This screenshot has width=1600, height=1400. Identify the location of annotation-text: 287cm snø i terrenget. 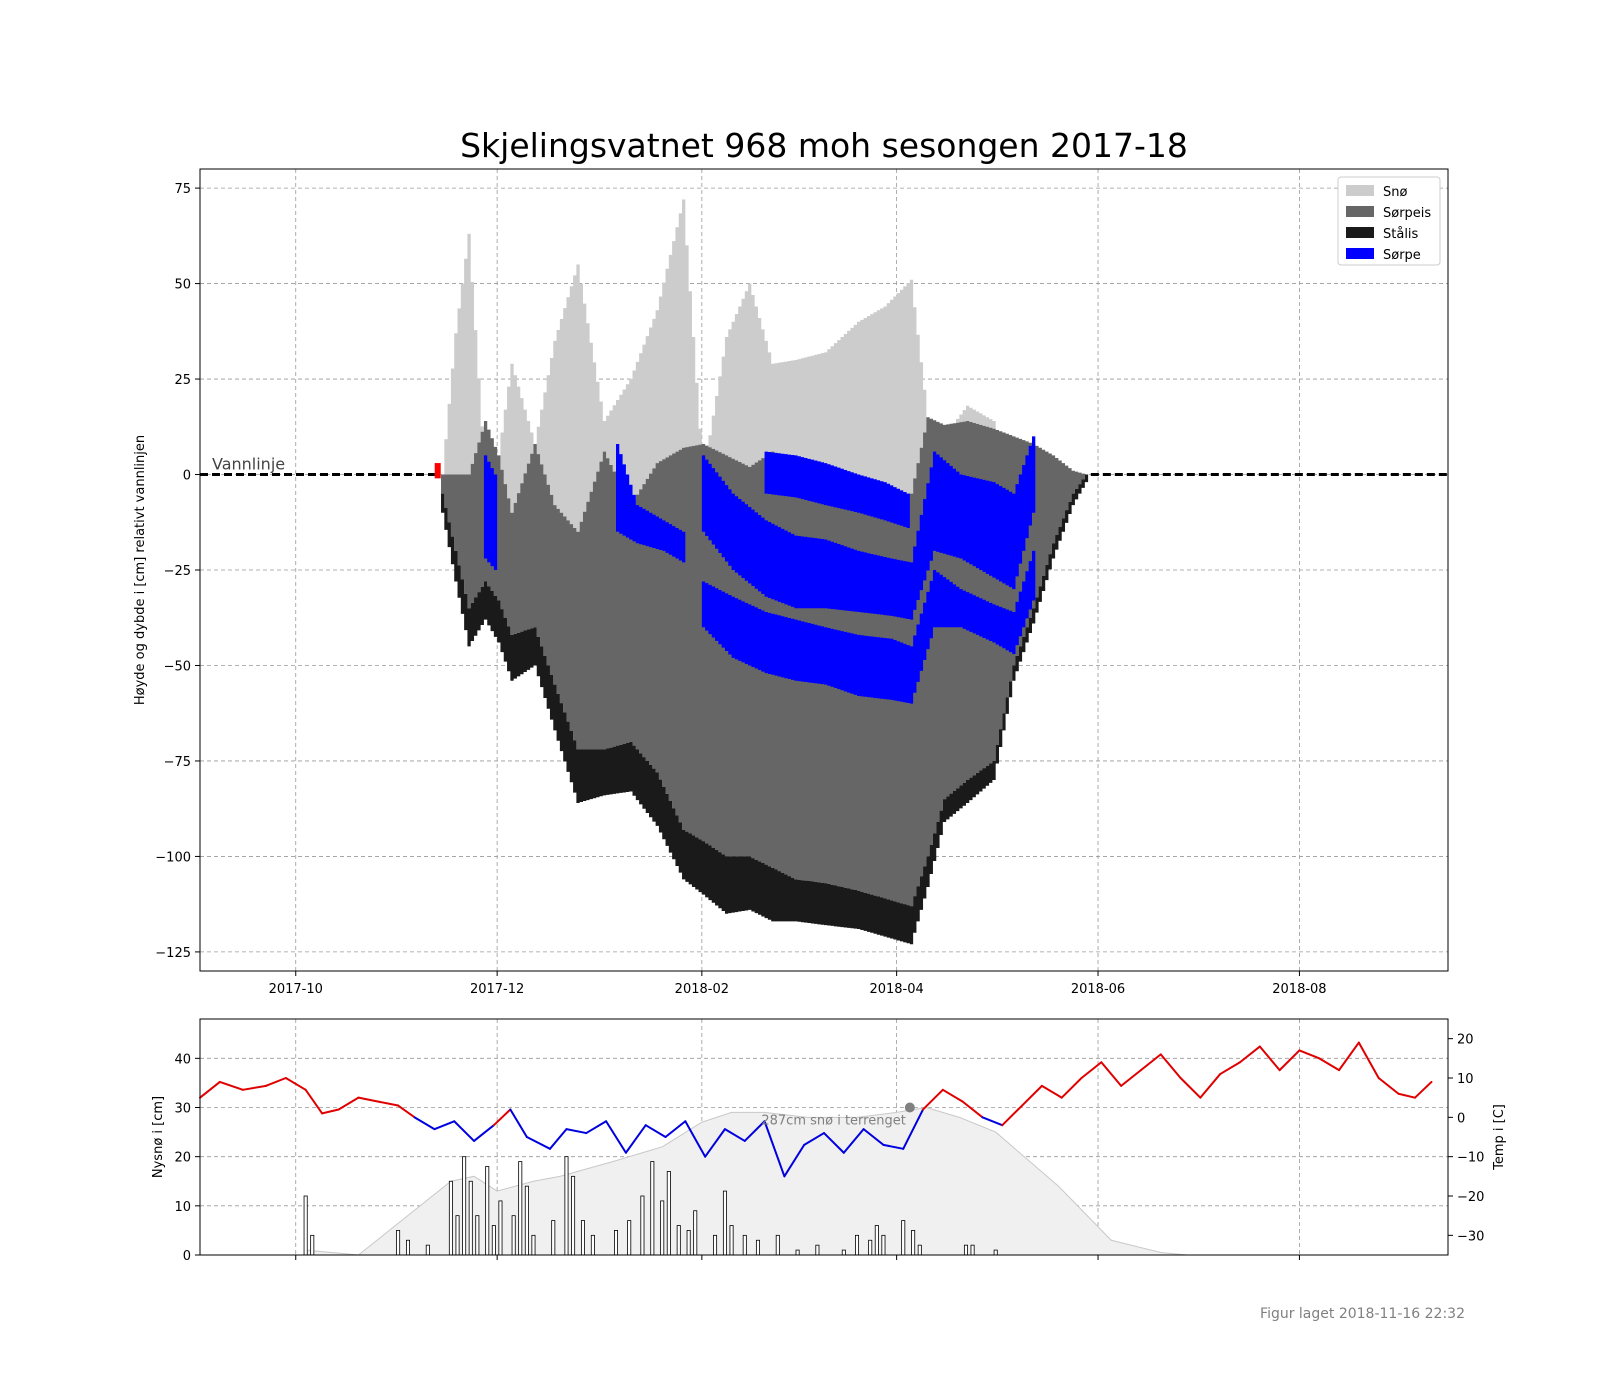
(833, 1121).